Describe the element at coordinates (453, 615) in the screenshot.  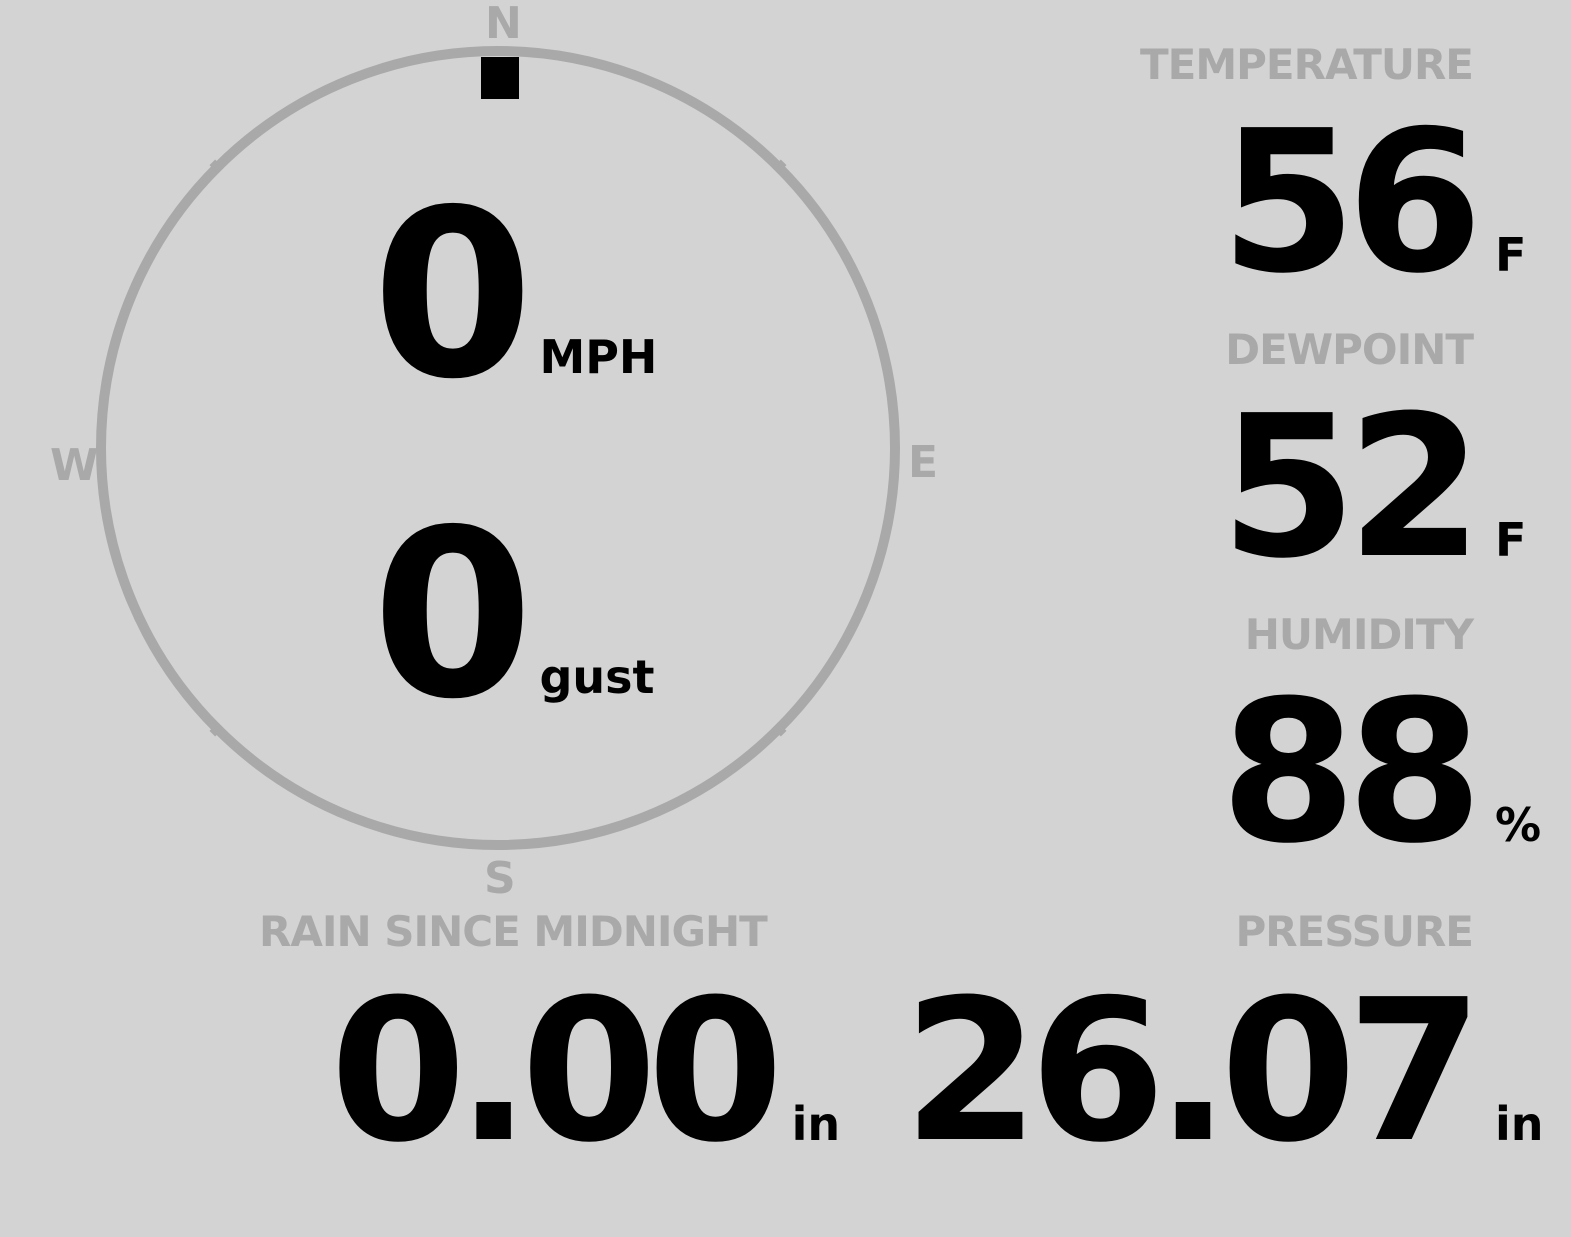
I see `wind-gust-value: 0` at that location.